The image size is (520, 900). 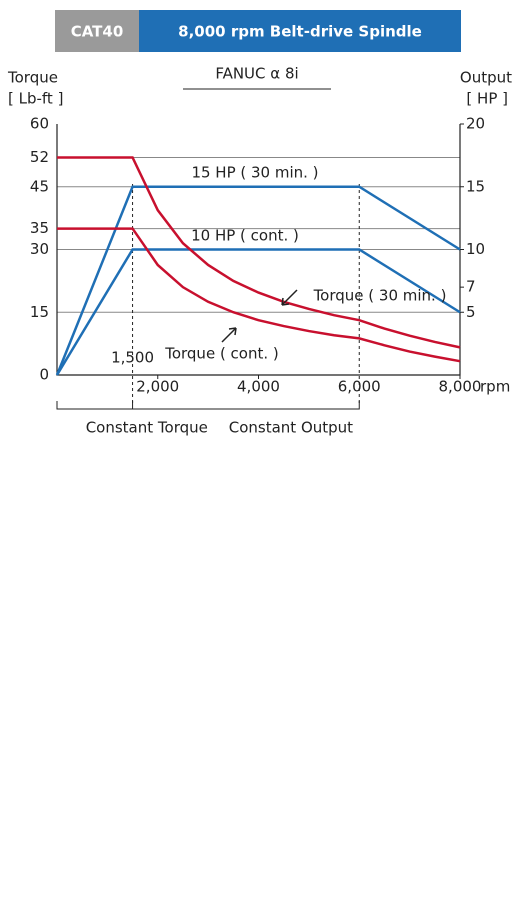 What do you see at coordinates (39, 157) in the screenshot?
I see `y-tick-label: 52` at bounding box center [39, 157].